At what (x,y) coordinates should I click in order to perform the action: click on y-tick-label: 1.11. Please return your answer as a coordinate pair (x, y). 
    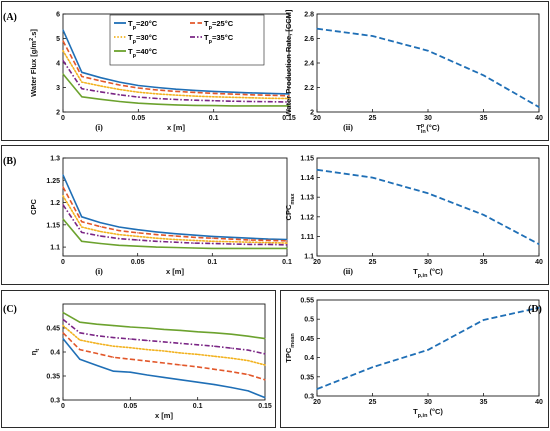
    Looking at the image, I should click on (307, 237).